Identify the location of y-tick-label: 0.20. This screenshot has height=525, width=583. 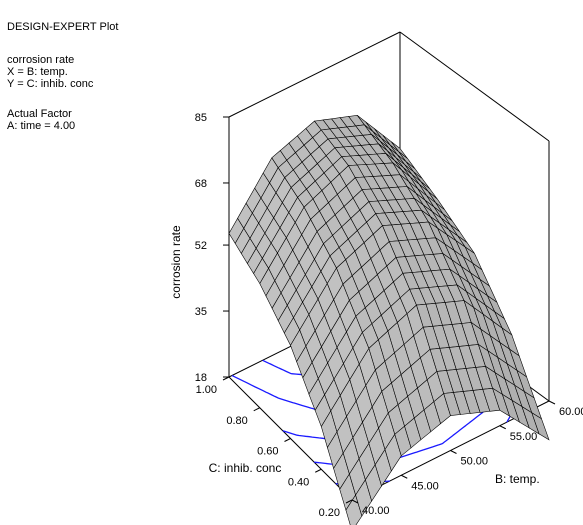
(329, 513).